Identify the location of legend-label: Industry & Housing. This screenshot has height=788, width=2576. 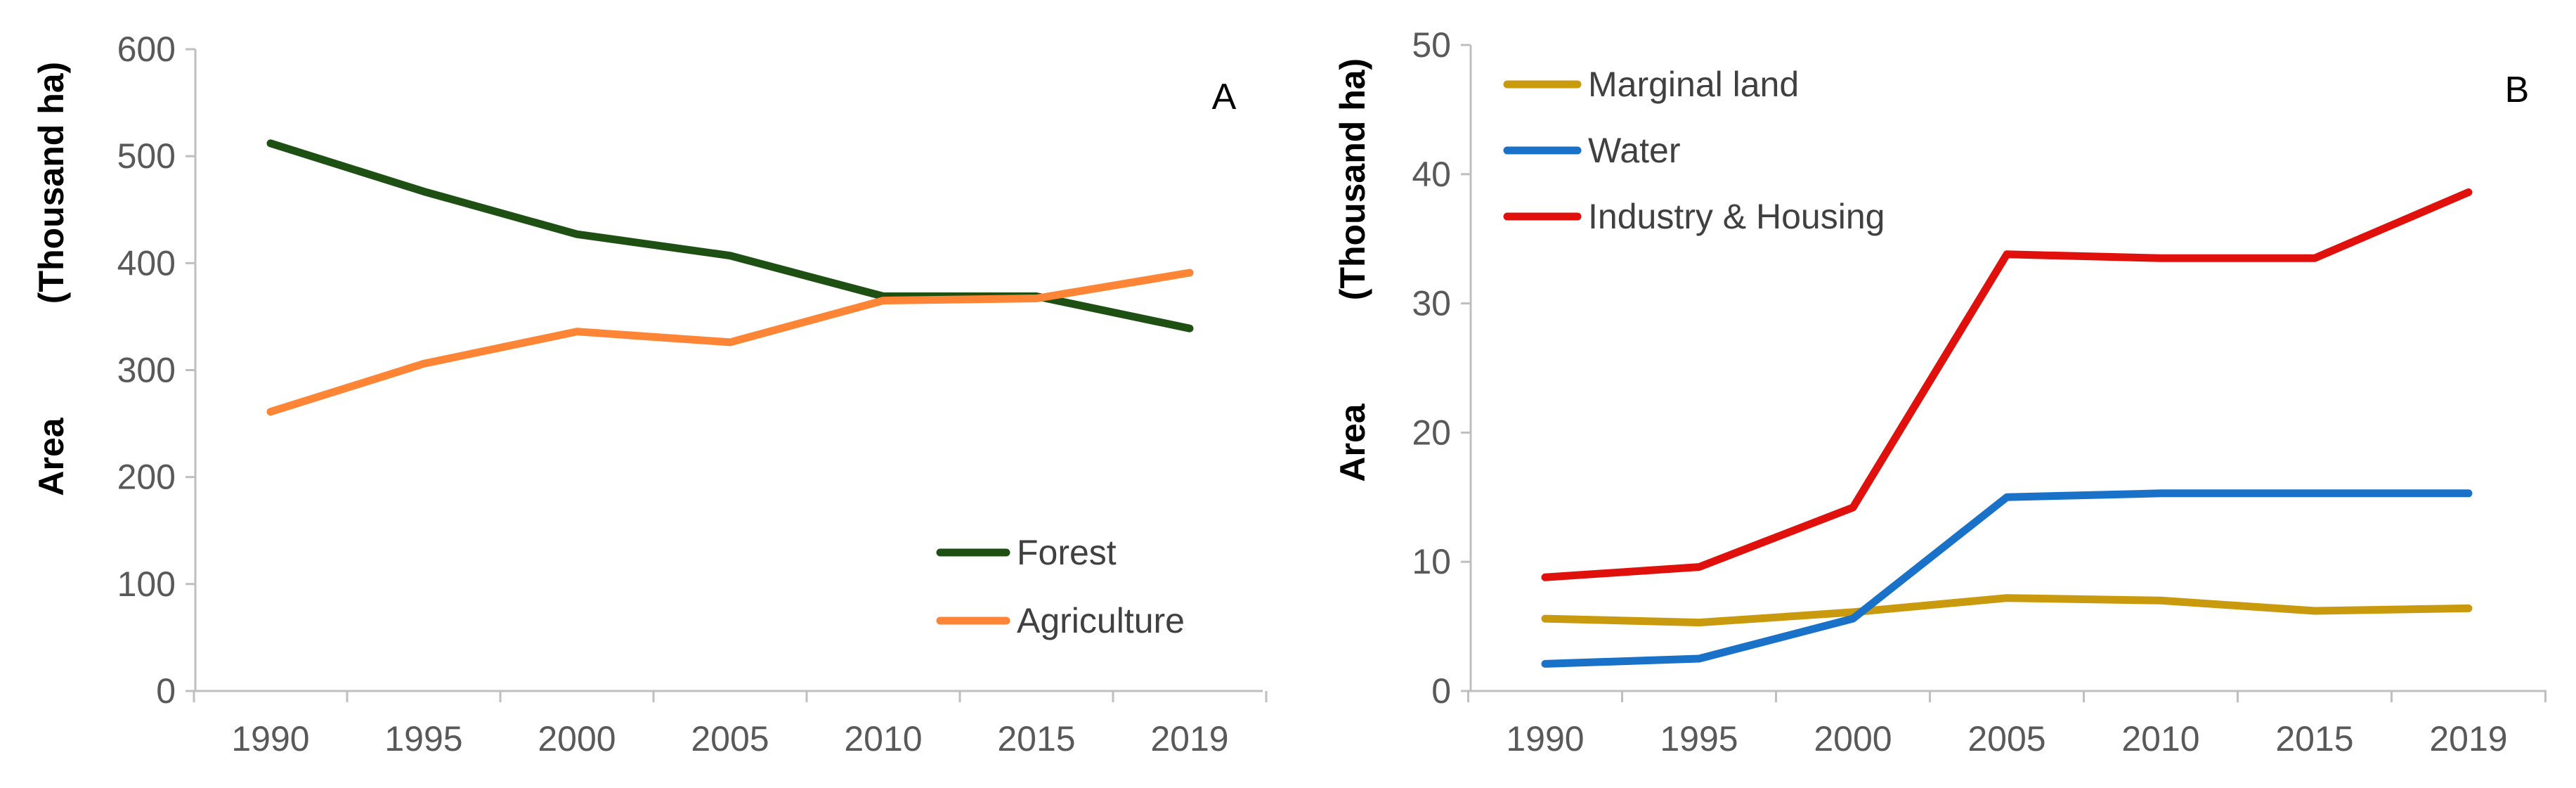
(1736, 217).